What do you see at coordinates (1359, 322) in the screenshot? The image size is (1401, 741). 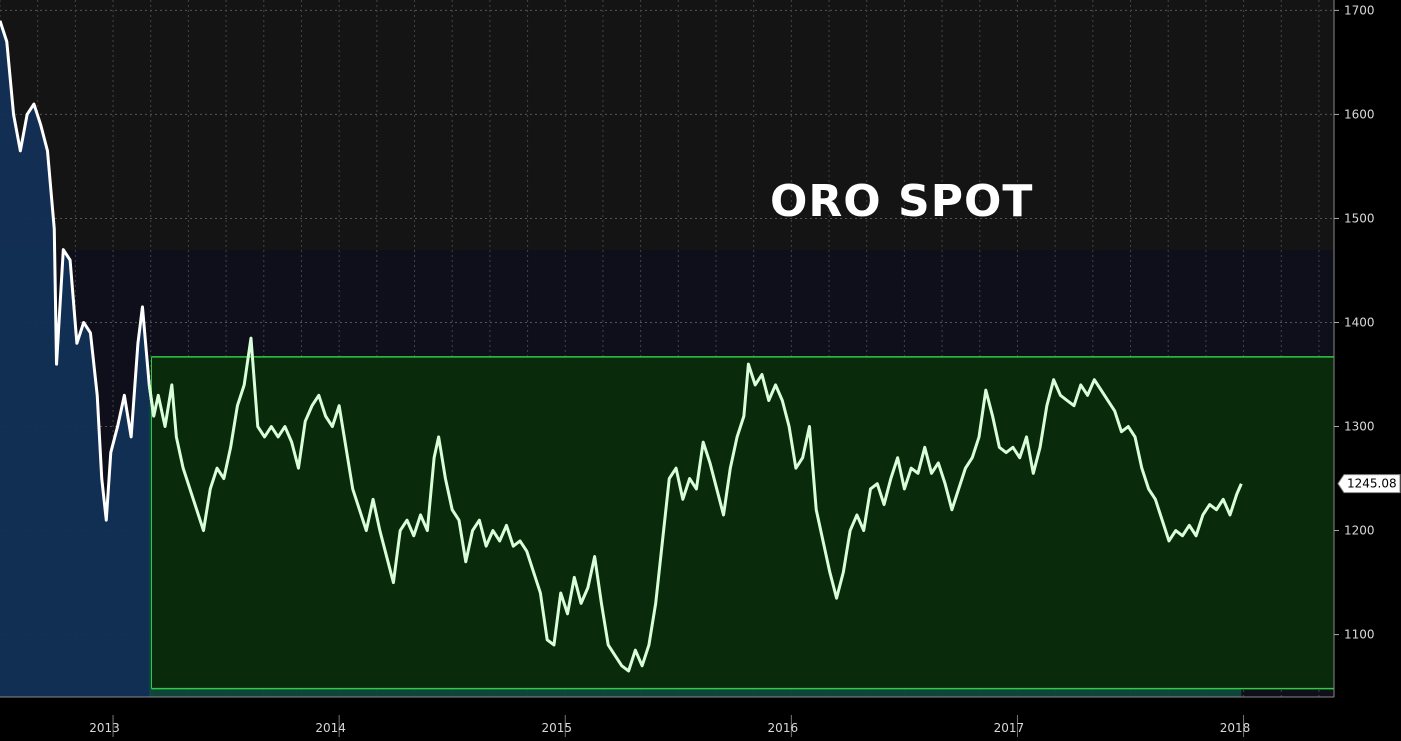 I see `y-tick-label: 1400` at bounding box center [1359, 322].